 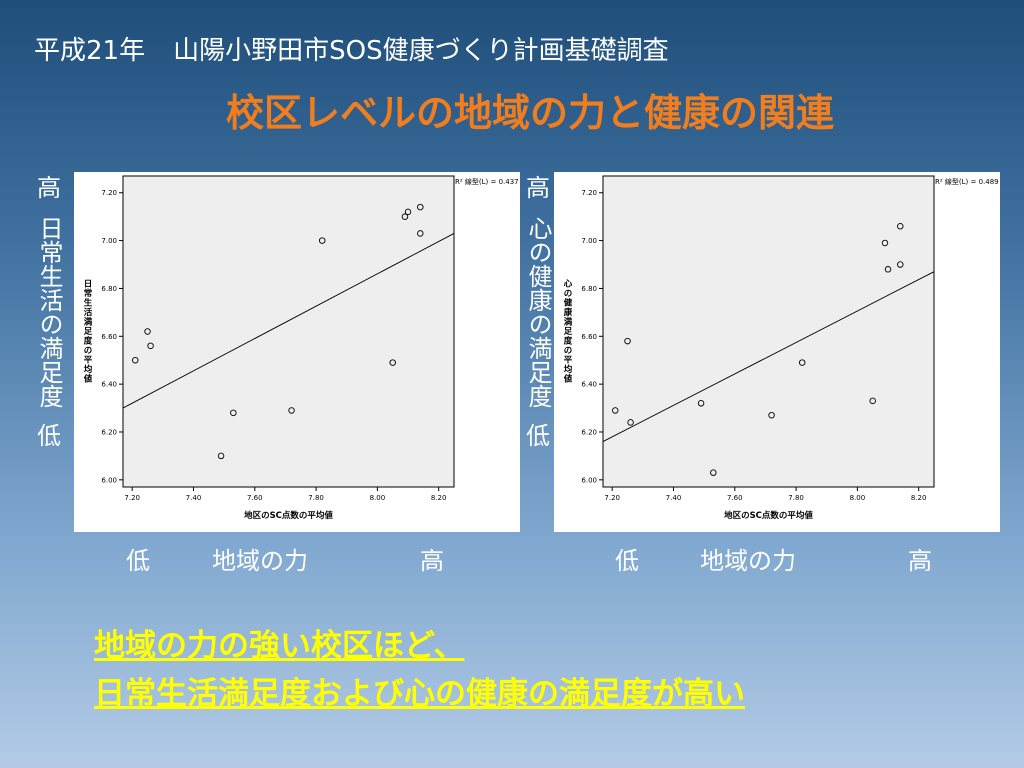 I want to click on header-survey-name: 山陽小野田市SOS健康づくり計画基礎調査, so click(x=421, y=51).